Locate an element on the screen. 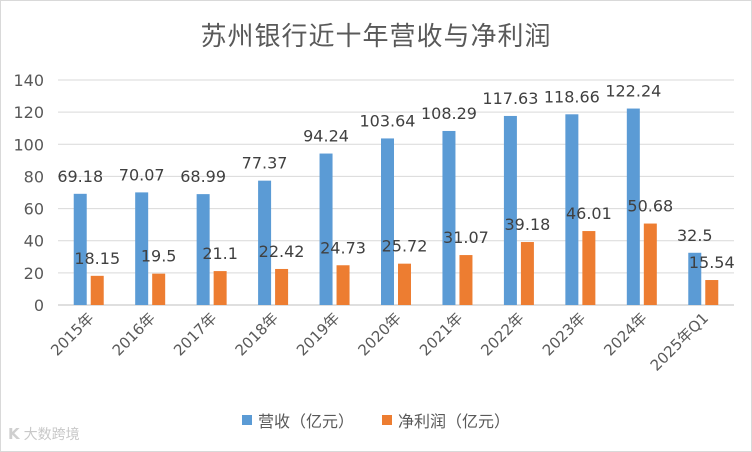  legend-item-revenue: 营收（亿元） is located at coordinates (297, 420).